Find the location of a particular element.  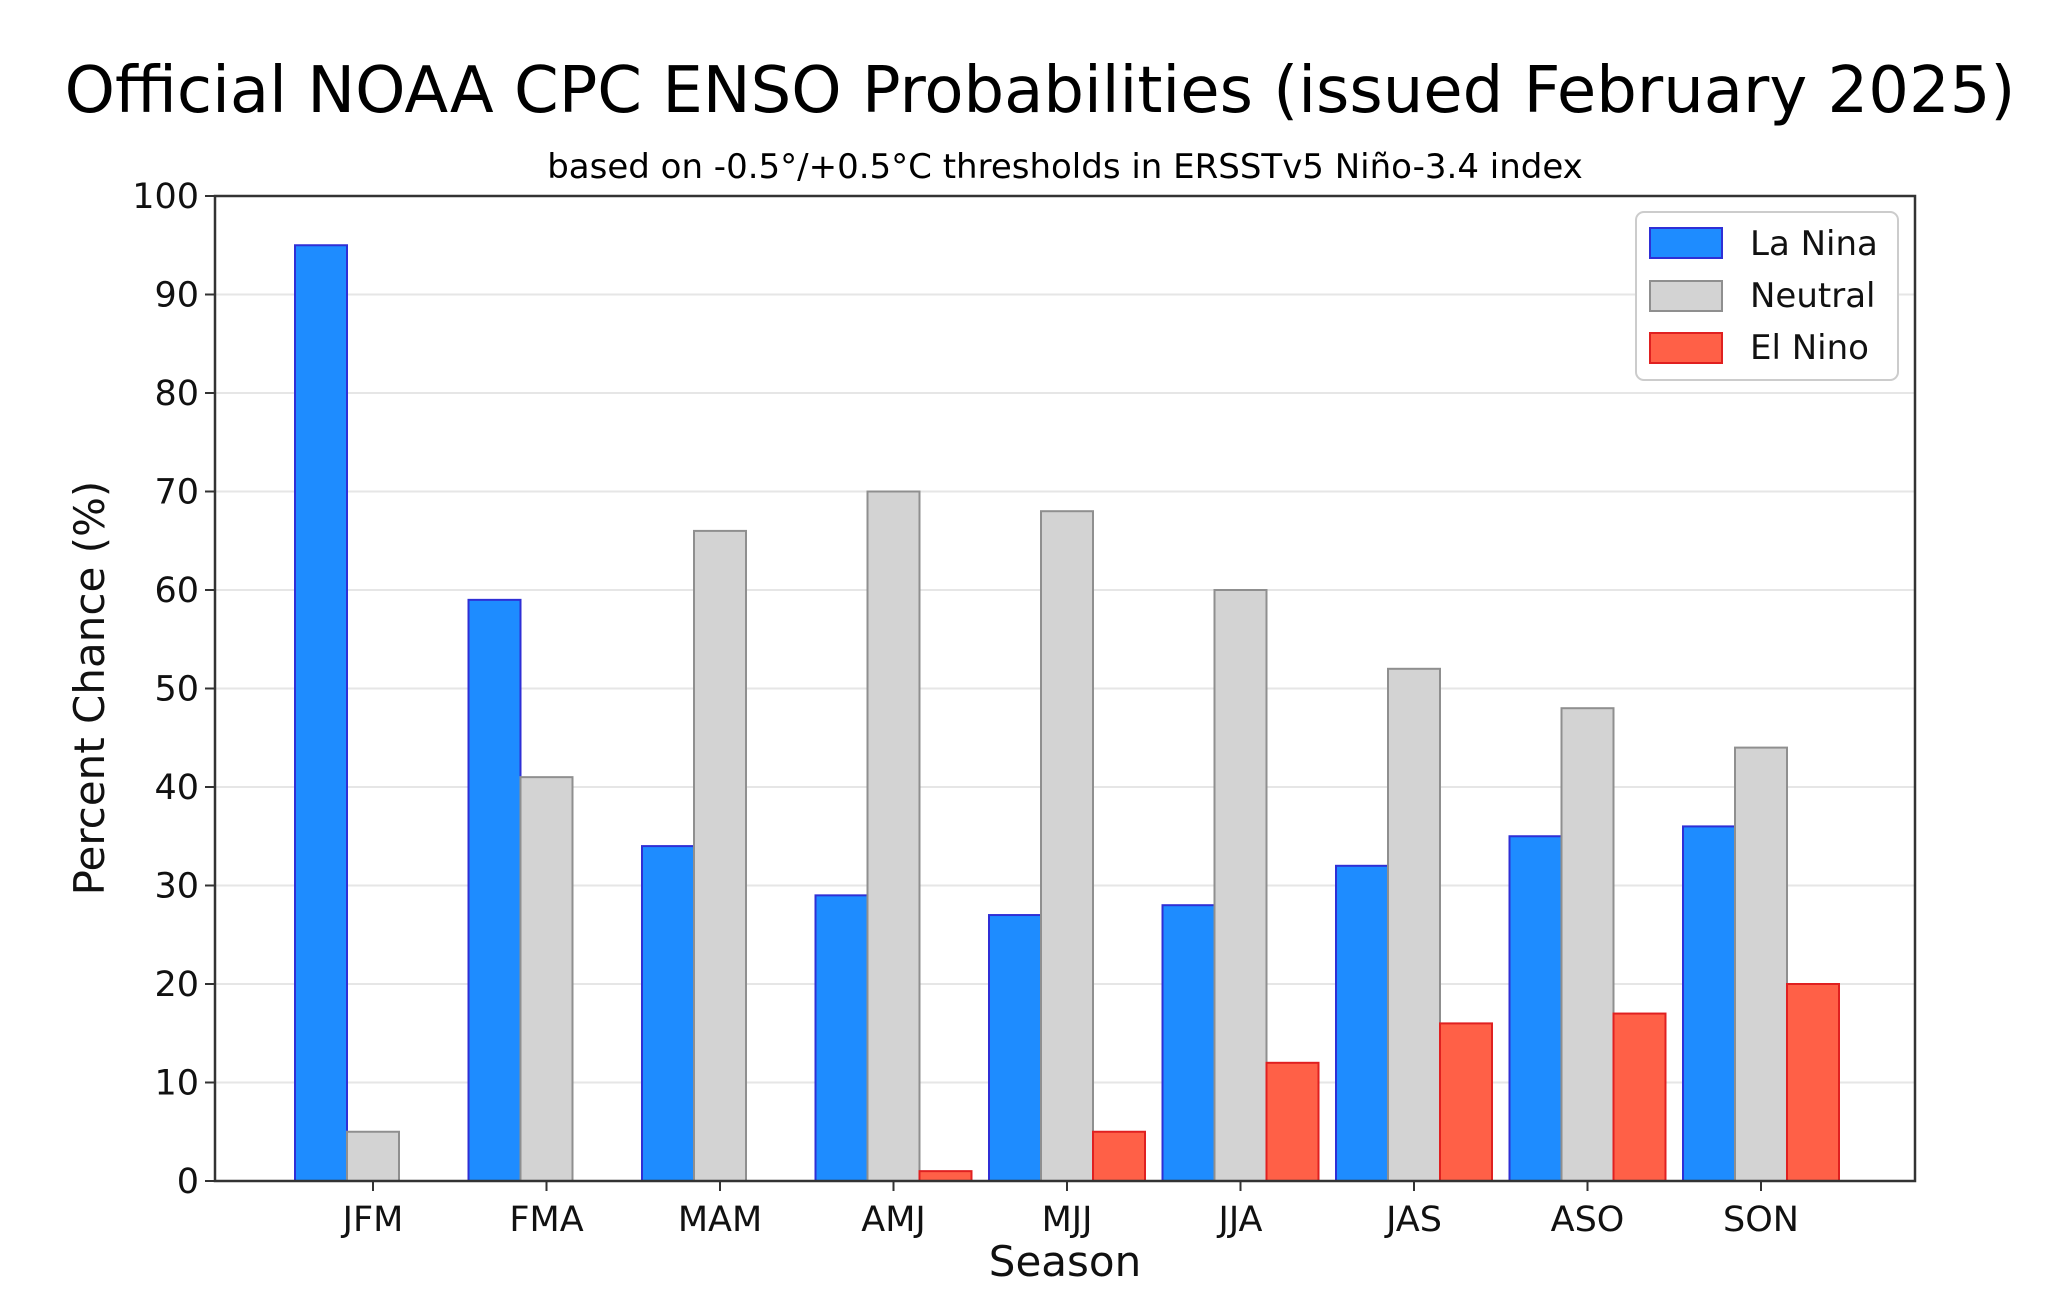

legend: La Nina Neutral El Nino is located at coordinates (1767, 296).